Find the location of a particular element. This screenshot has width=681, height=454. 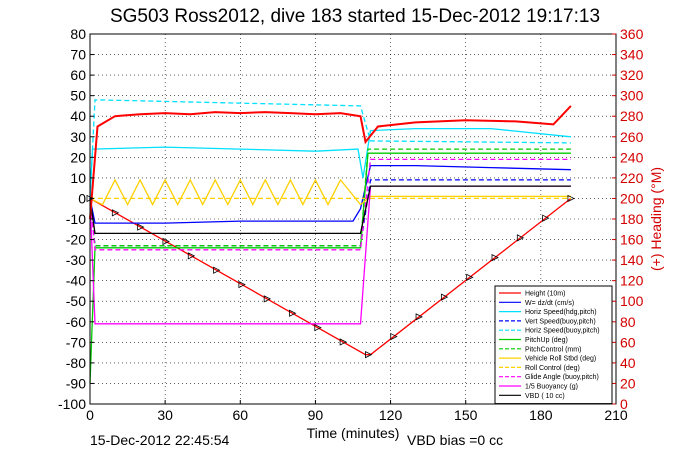

y-tick-label: 80 is located at coordinates (78, 34).